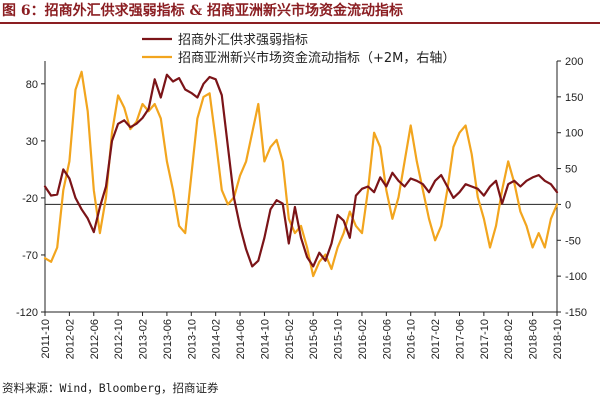 The height and width of the screenshot is (400, 600). What do you see at coordinates (571, 170) in the screenshot?
I see `right-tick-label: 50` at bounding box center [571, 170].